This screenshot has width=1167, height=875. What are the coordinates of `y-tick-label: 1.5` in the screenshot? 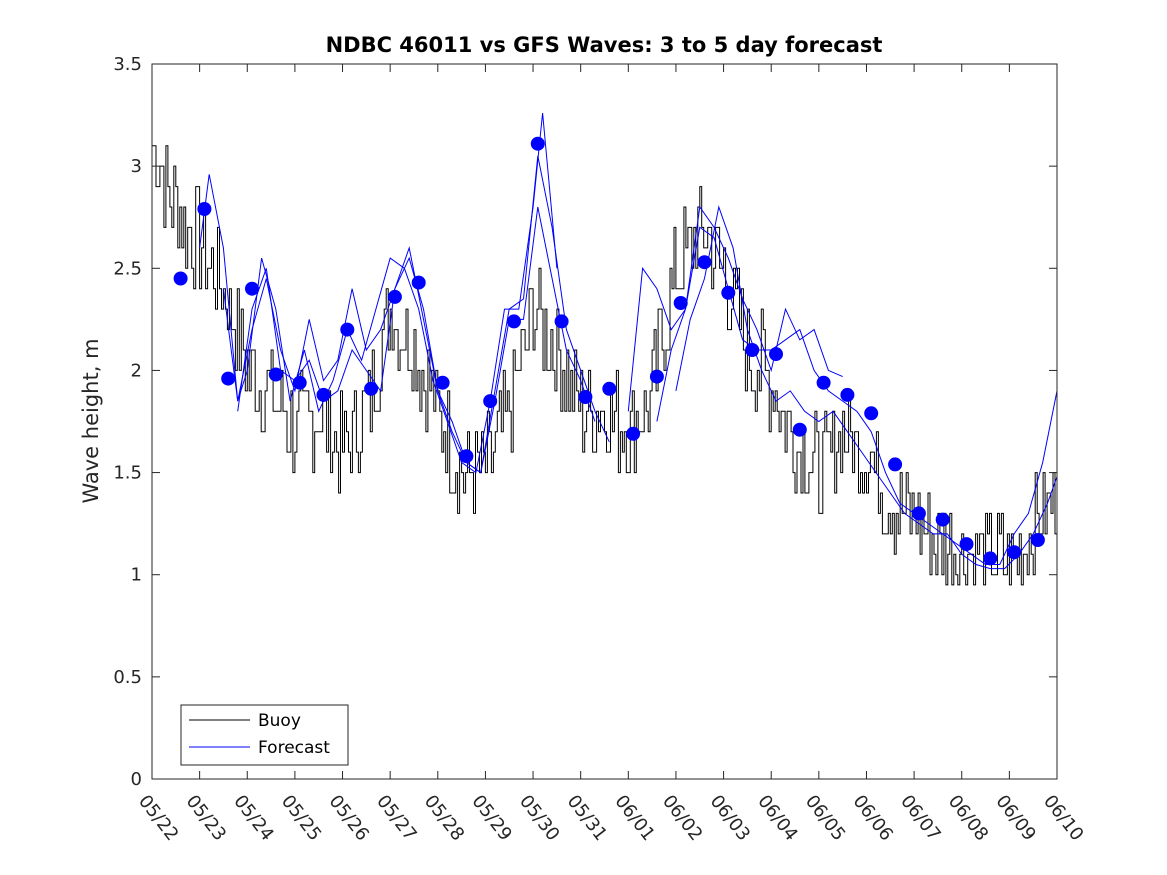 It's located at (127, 473).